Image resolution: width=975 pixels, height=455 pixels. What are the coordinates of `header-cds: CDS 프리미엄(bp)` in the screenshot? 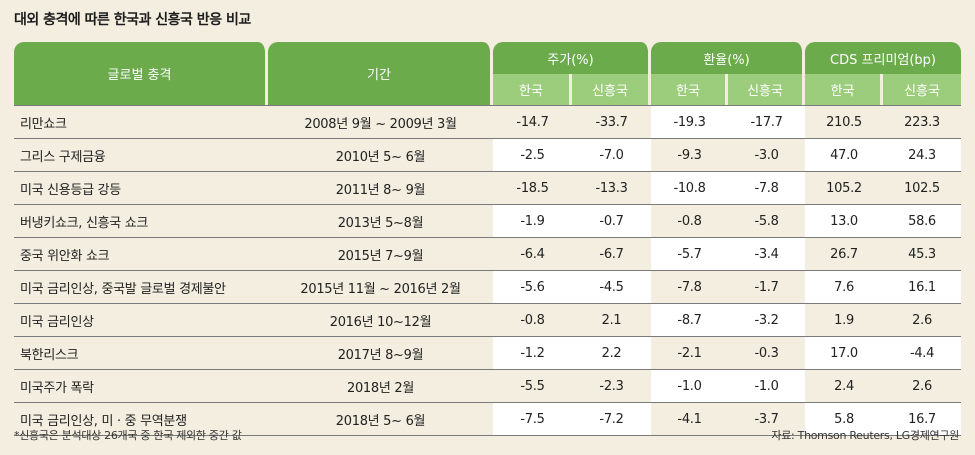 It's located at (883, 58).